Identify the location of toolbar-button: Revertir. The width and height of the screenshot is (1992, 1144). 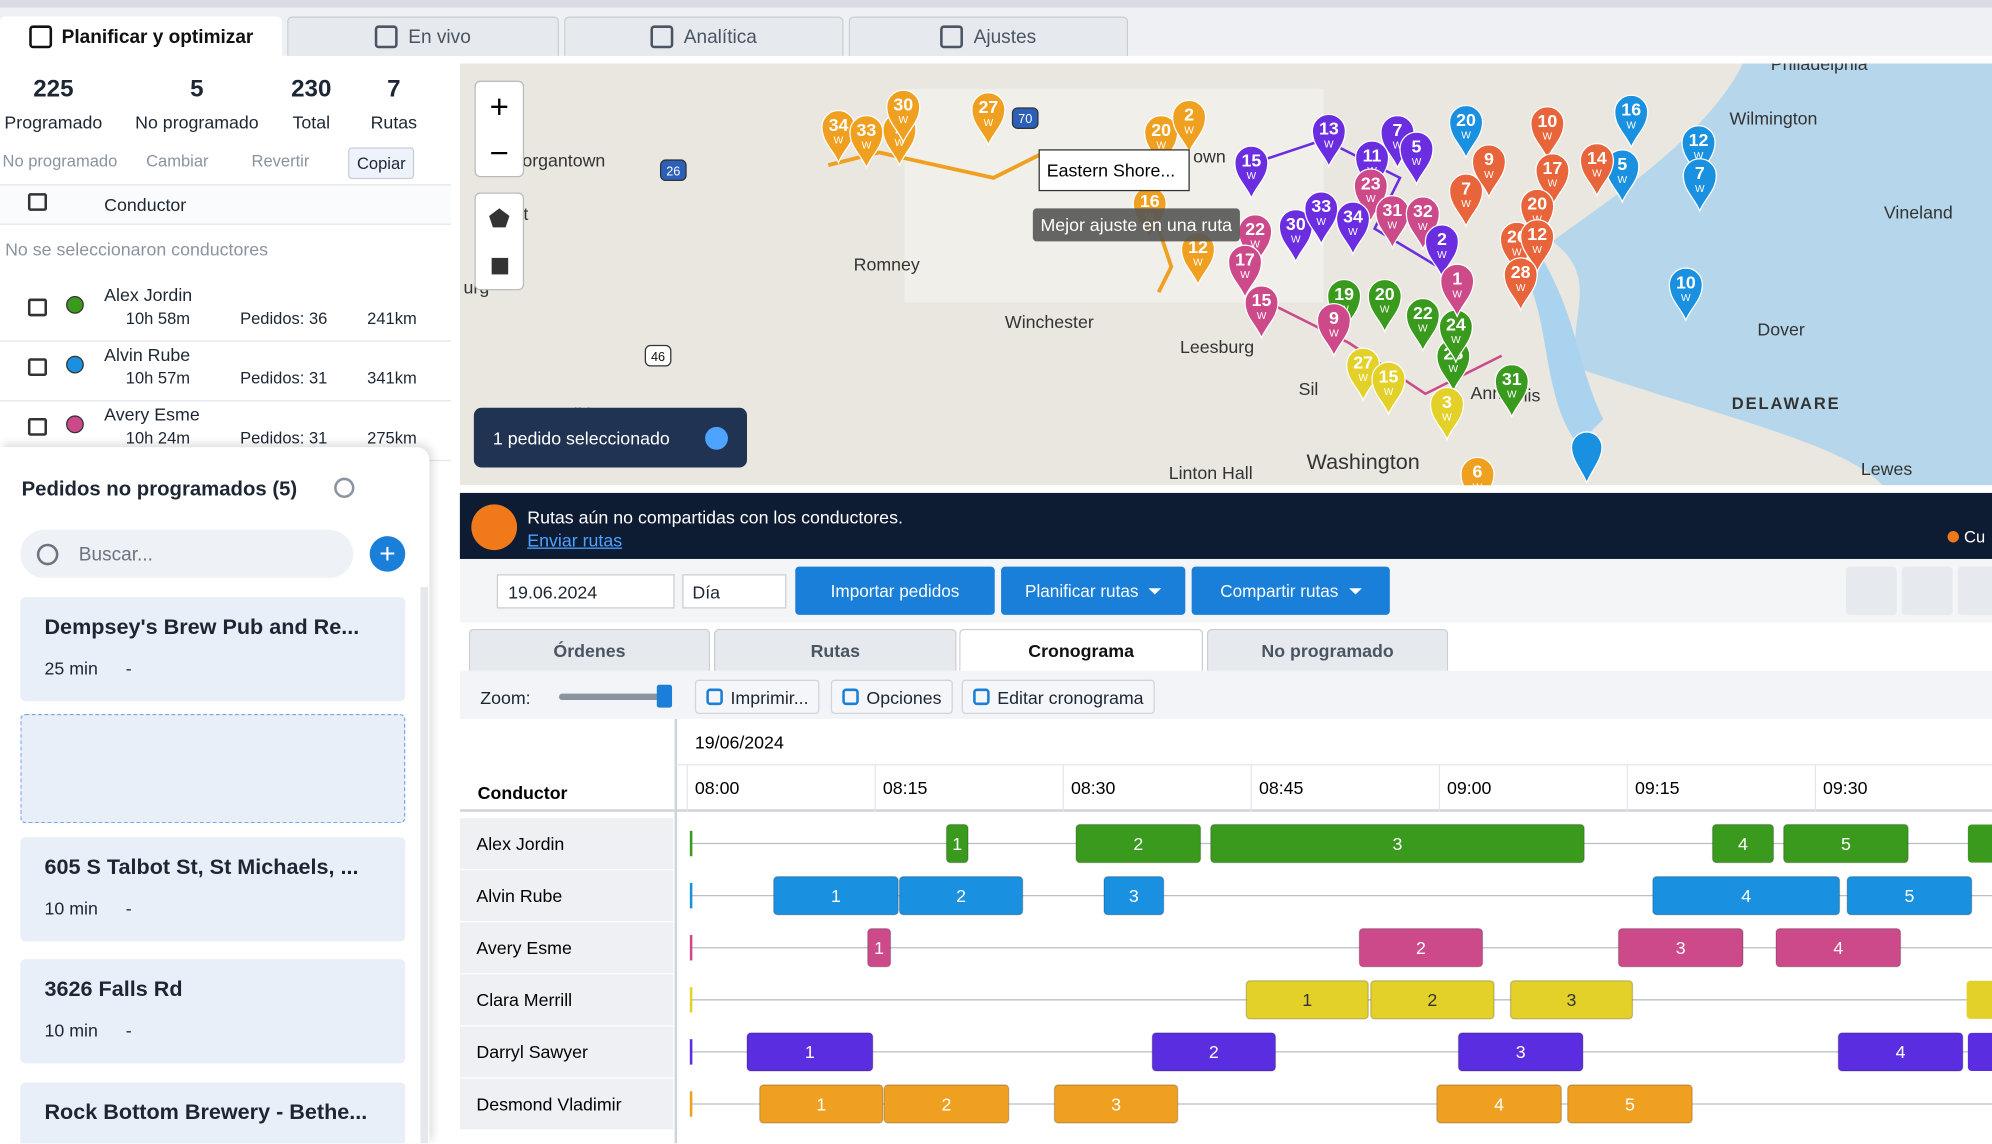
(281, 160).